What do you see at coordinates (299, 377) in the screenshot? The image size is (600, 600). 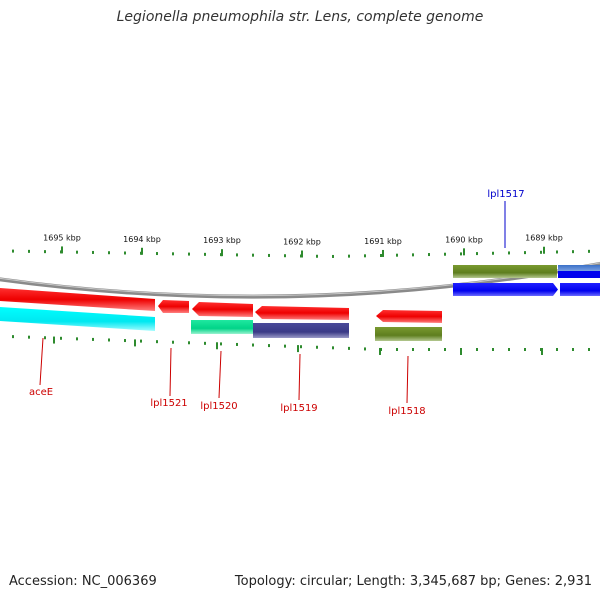 I see `leader-lpl1519` at bounding box center [299, 377].